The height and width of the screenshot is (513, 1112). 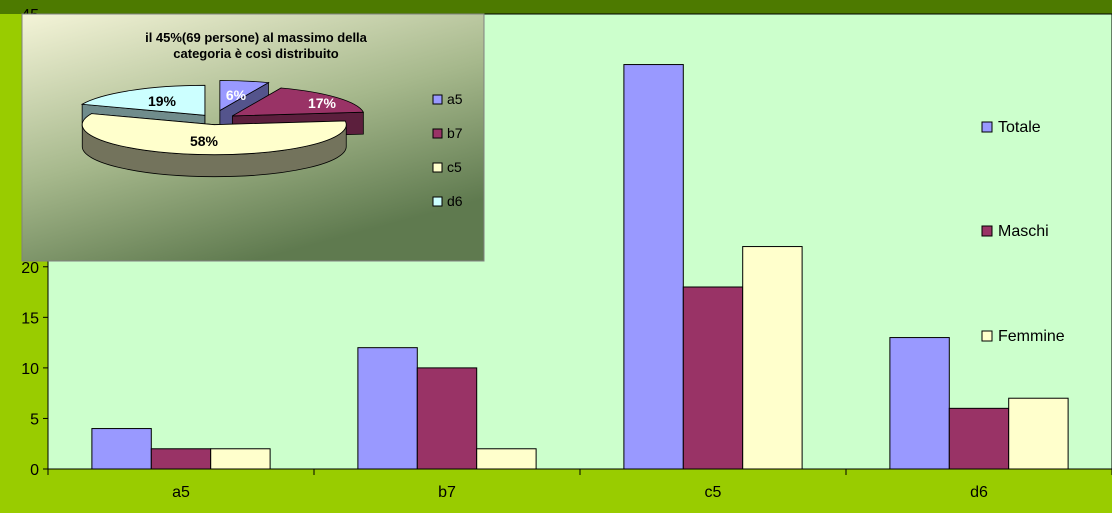 What do you see at coordinates (447, 418) in the screenshot?
I see `bar-maschi-b7` at bounding box center [447, 418].